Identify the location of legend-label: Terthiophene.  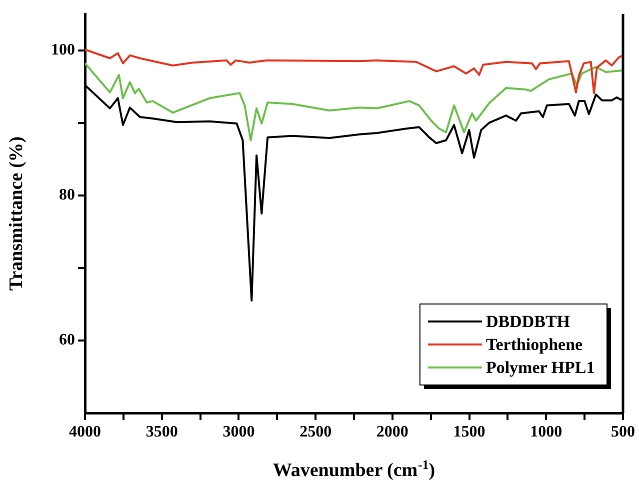
(535, 344).